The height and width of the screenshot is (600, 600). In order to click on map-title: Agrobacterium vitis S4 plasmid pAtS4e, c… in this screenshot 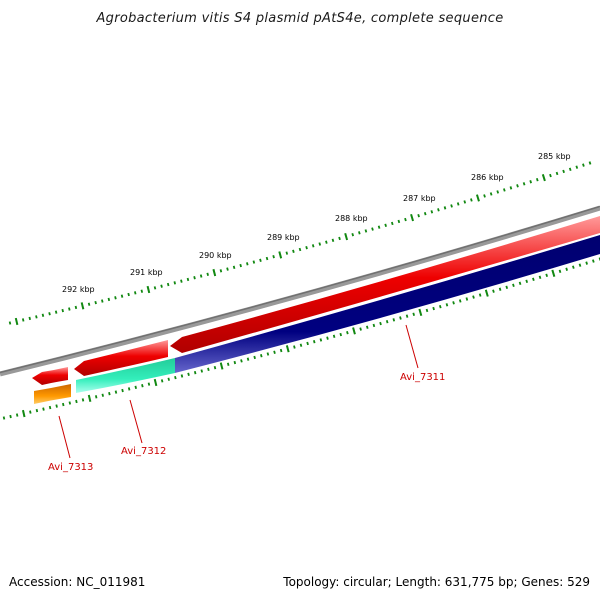, I will do `click(300, 18)`.